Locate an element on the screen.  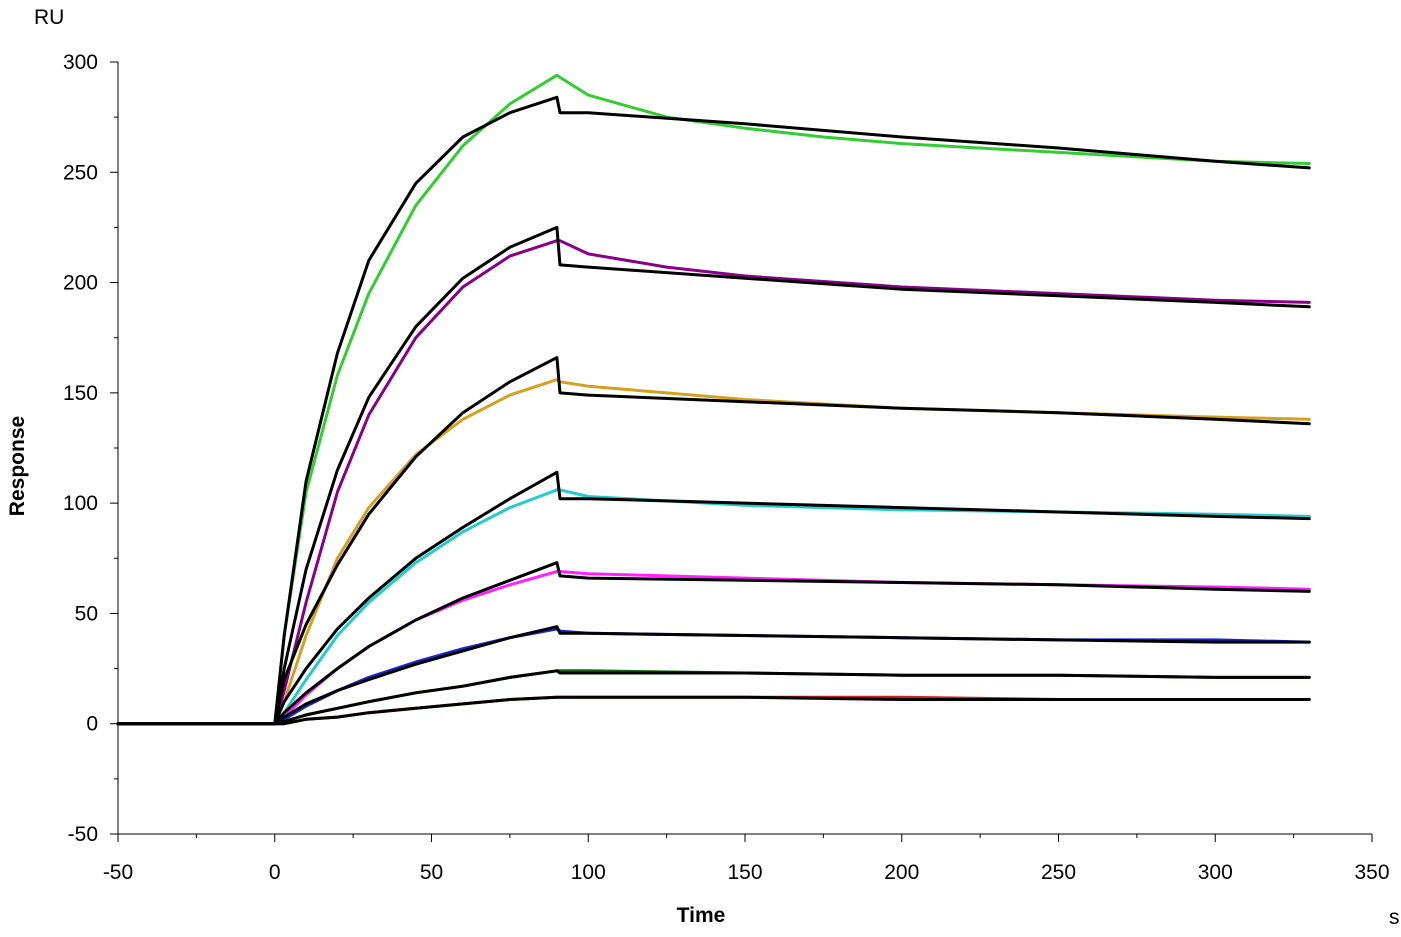
y-axis-title: Response is located at coordinates (17, 466).